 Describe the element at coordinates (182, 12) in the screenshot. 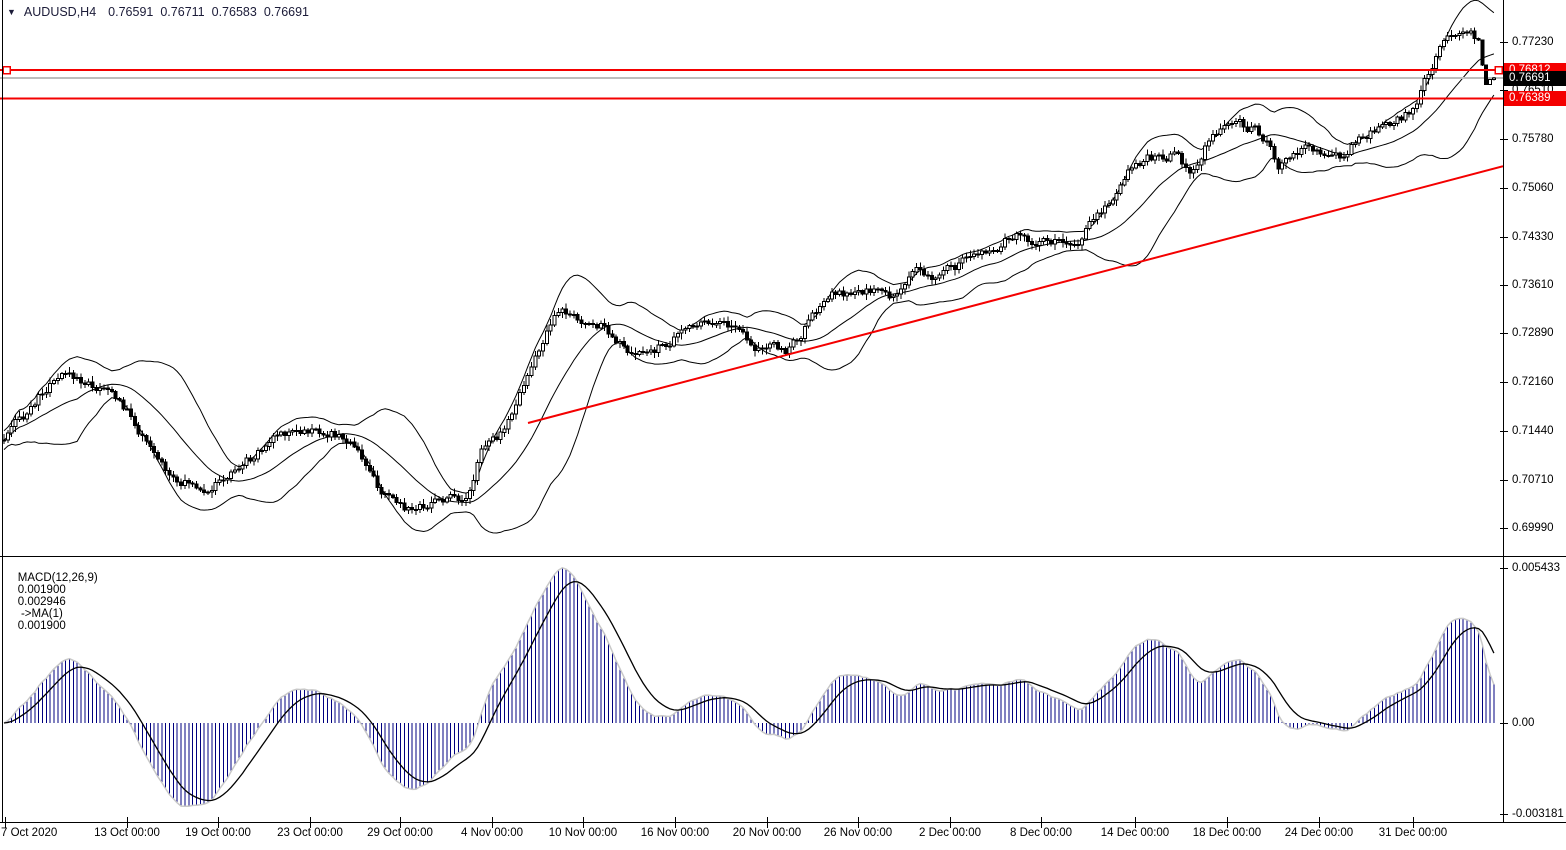

I see `high-value: 0.76711` at that location.